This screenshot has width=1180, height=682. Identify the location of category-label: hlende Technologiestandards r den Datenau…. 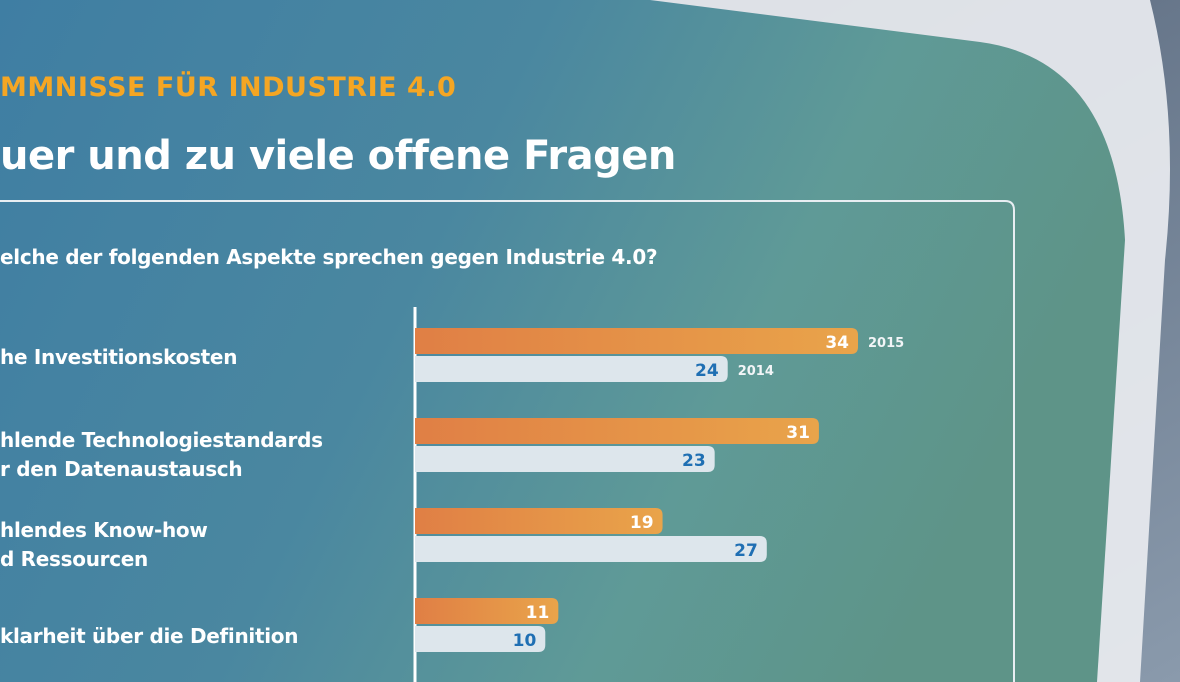
(161, 455).